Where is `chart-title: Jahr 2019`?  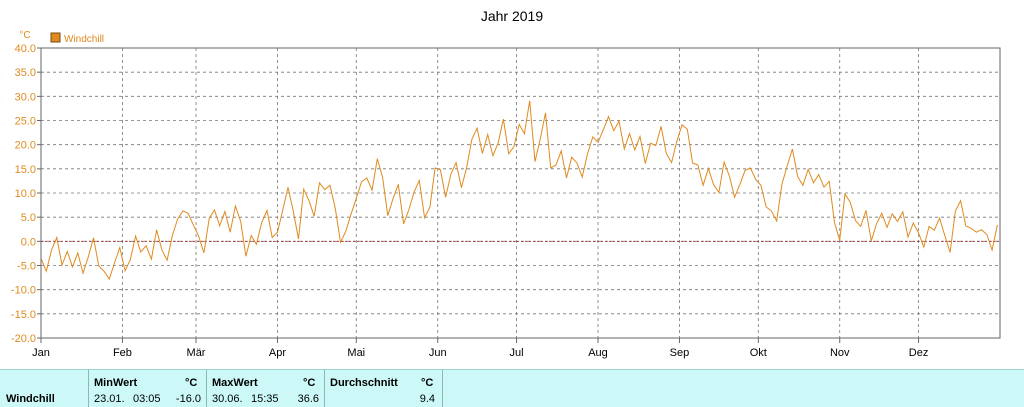 chart-title: Jahr 2019 is located at coordinates (512, 16).